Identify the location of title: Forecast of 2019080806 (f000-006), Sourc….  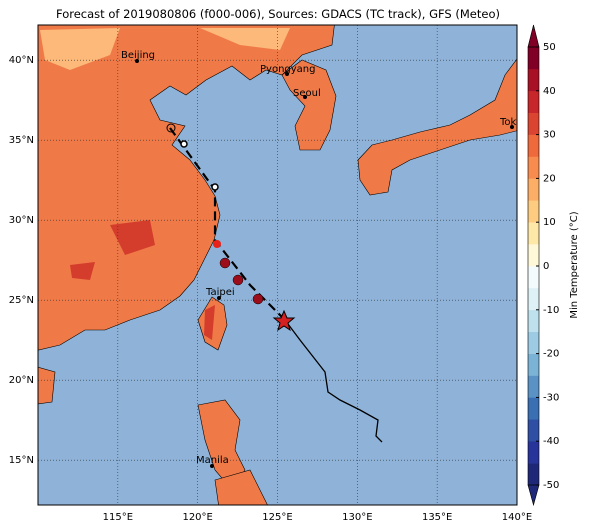
(278, 14).